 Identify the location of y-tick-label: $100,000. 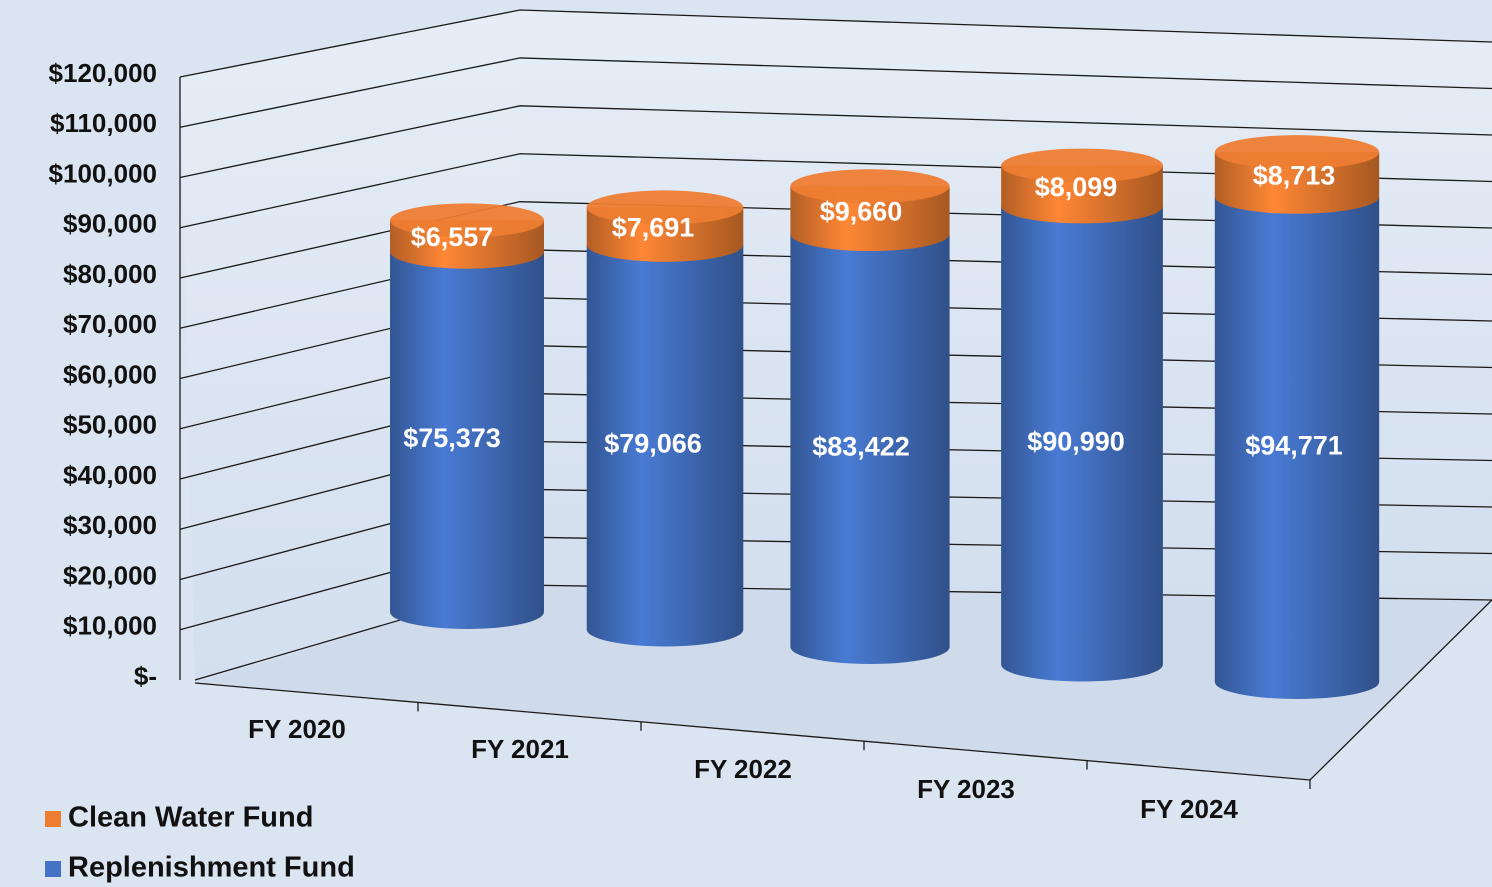
(103, 173).